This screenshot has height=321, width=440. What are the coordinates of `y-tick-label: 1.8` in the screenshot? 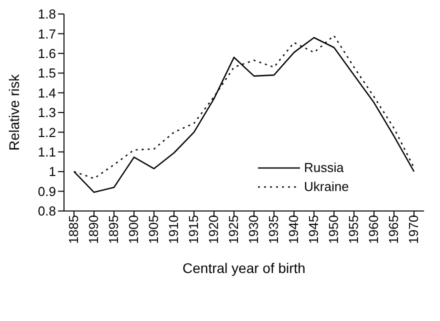 It's located at (47, 14).